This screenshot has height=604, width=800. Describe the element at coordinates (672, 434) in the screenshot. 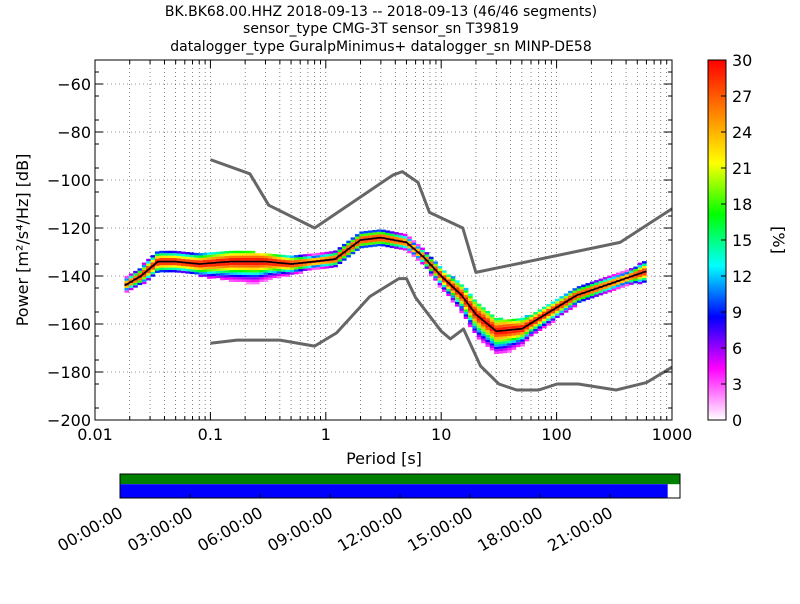

I see `x-tick-label: 1000` at that location.